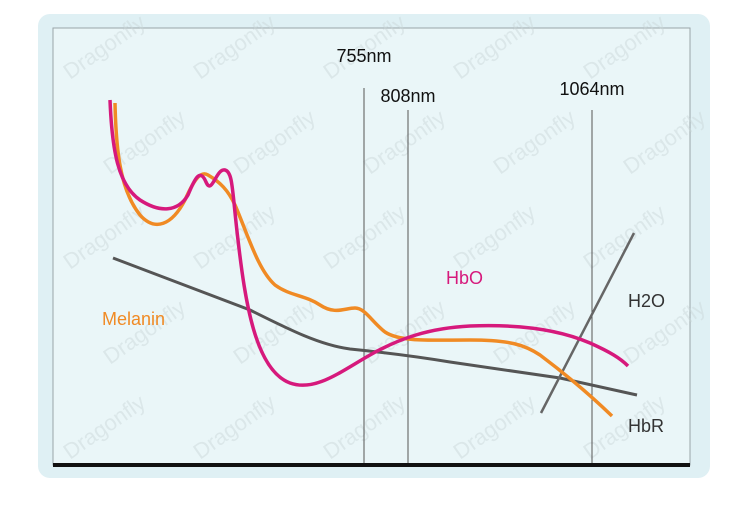  Describe the element at coordinates (587, 323) in the screenshot. I see `h2o-curve` at that location.